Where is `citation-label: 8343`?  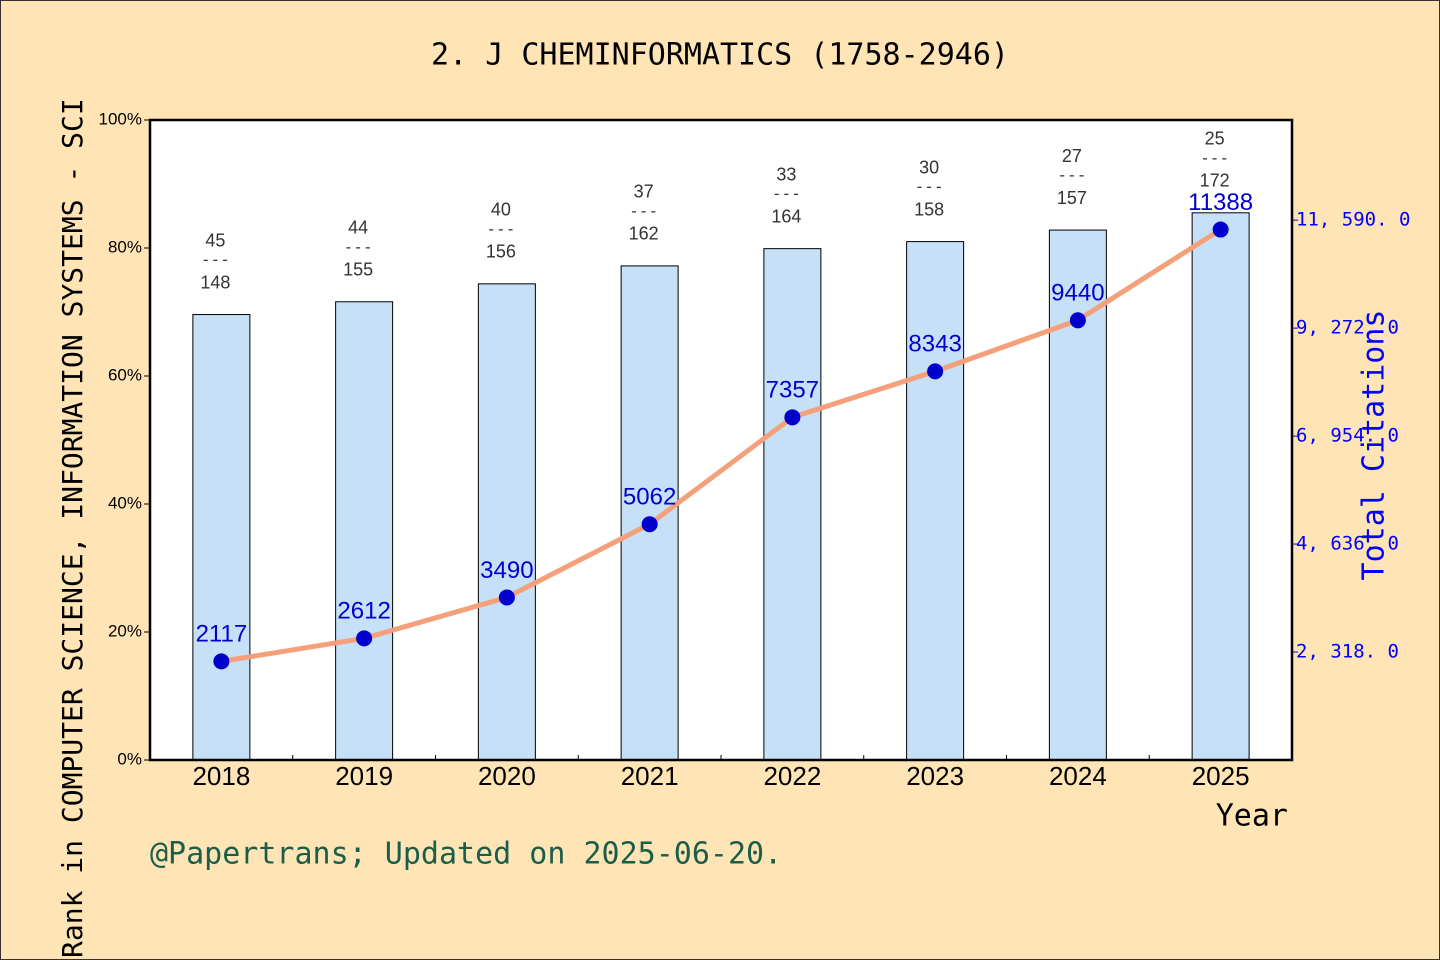
citation-label: 8343 is located at coordinates (934, 344).